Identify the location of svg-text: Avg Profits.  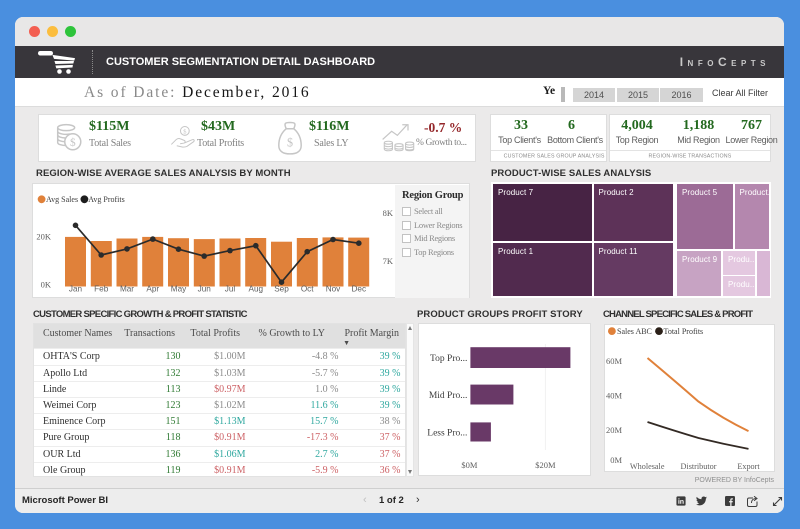
(106, 199).